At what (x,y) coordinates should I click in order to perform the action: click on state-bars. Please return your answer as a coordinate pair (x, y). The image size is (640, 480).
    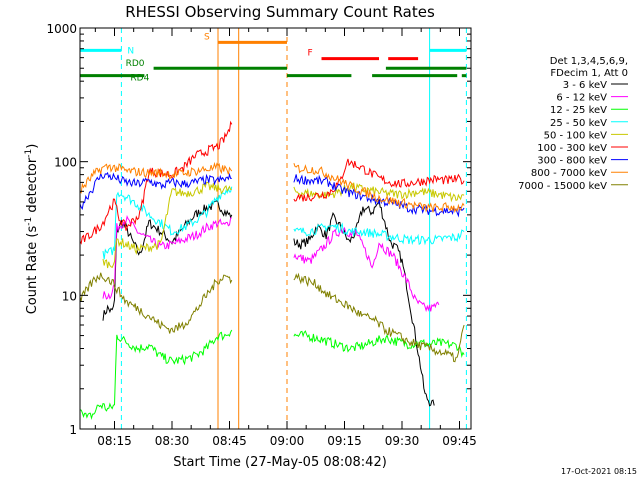
    Looking at the image, I should click on (273, 59).